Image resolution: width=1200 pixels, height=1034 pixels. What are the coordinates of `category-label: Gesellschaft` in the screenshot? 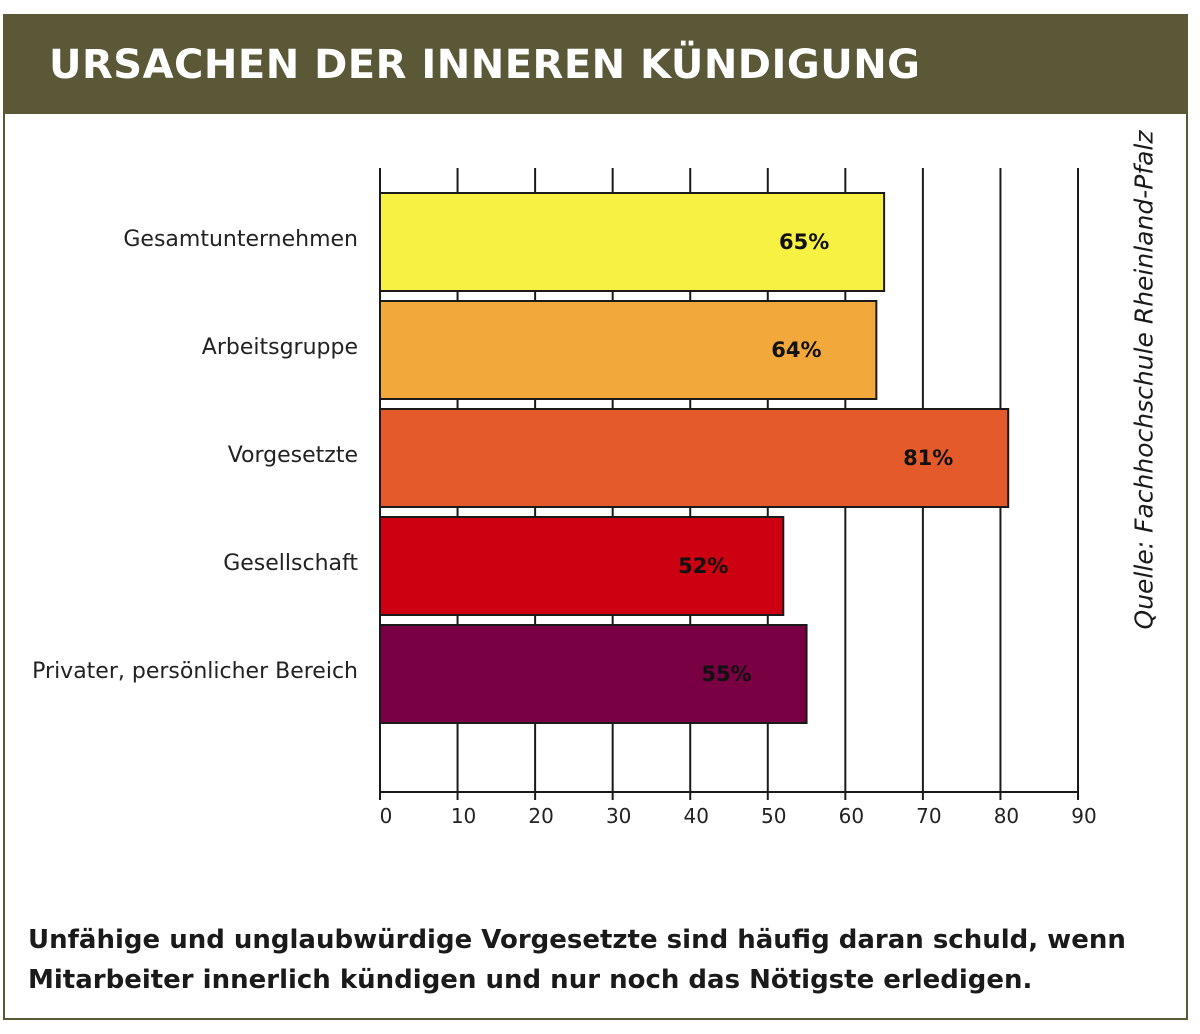 It's located at (290, 563).